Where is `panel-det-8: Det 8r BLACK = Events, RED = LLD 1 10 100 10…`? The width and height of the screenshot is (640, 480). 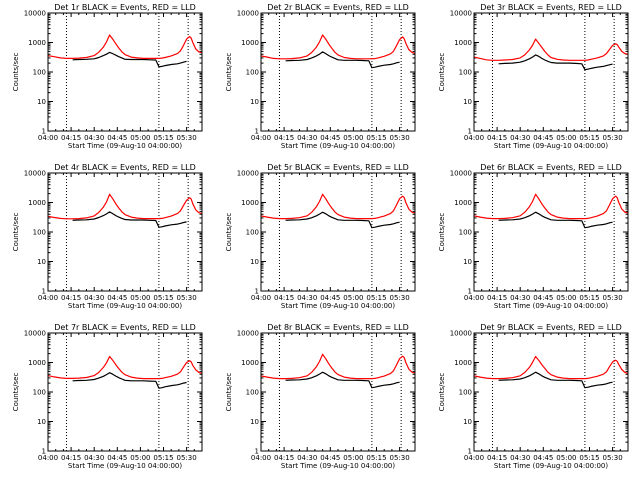
panel-det-8: Det 8r BLACK = Events, RED = LLD 1 10 100 10… is located at coordinates (320, 396).